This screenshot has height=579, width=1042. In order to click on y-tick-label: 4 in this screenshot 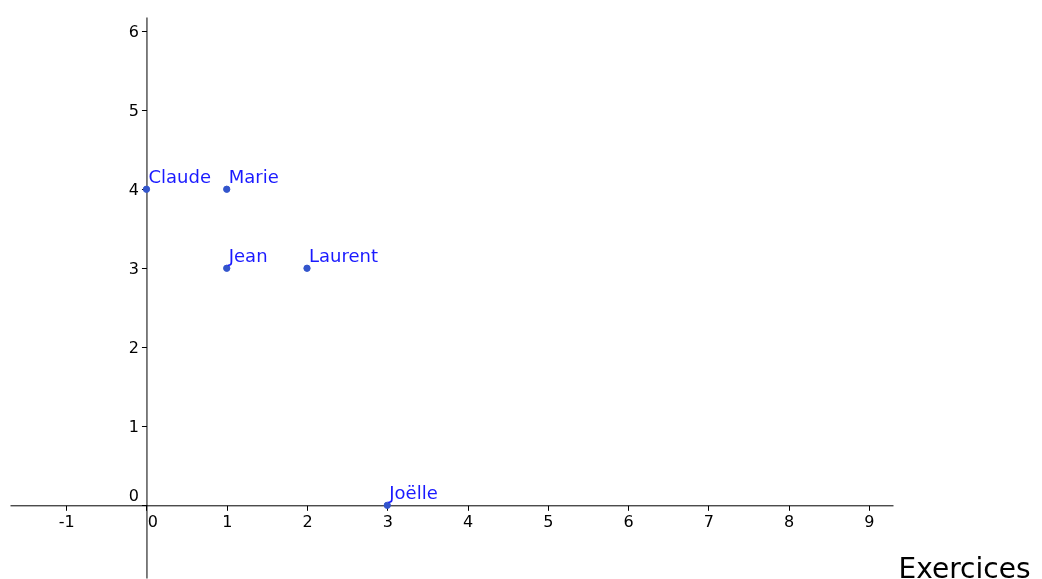, I will do `click(133, 189)`.